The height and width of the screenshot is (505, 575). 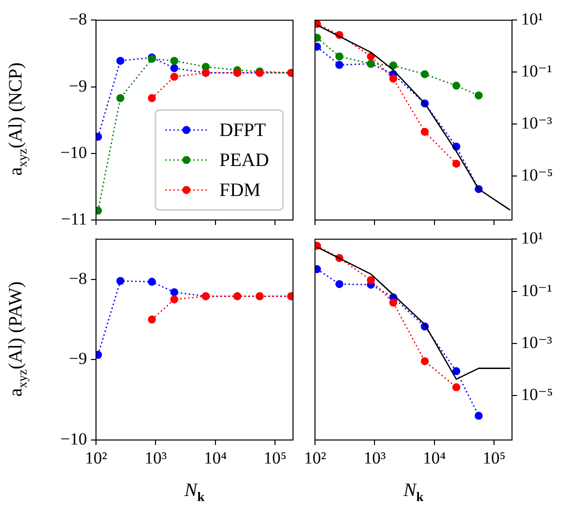 What do you see at coordinates (74, 218) in the screenshot?
I see `y-tick-label: −11` at bounding box center [74, 218].